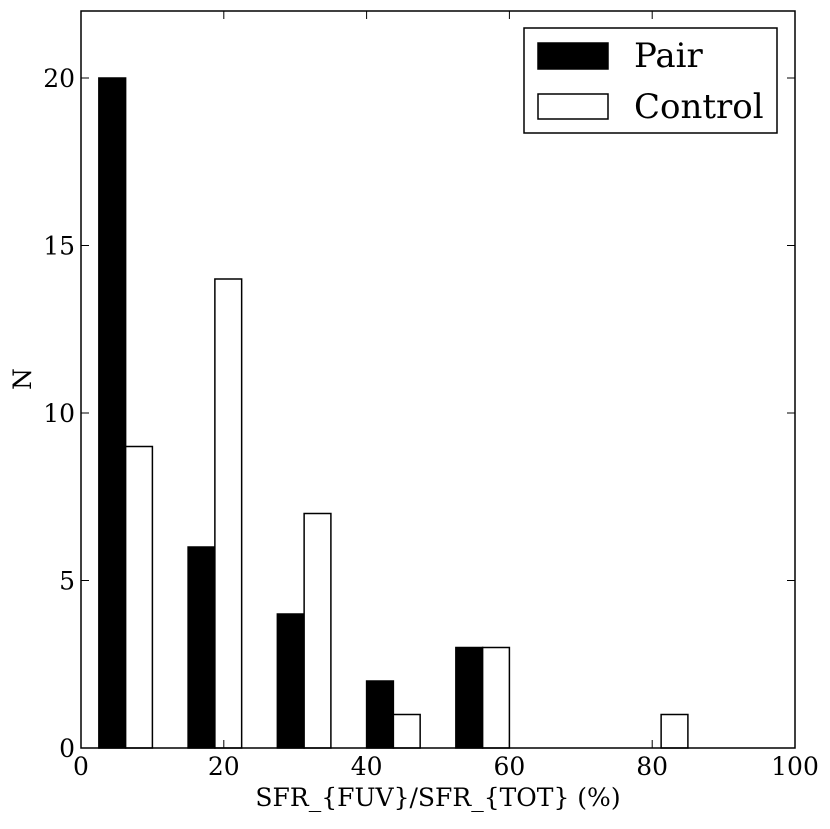  Describe the element at coordinates (652, 766) in the screenshot. I see `x-tick-label: 80` at that location.